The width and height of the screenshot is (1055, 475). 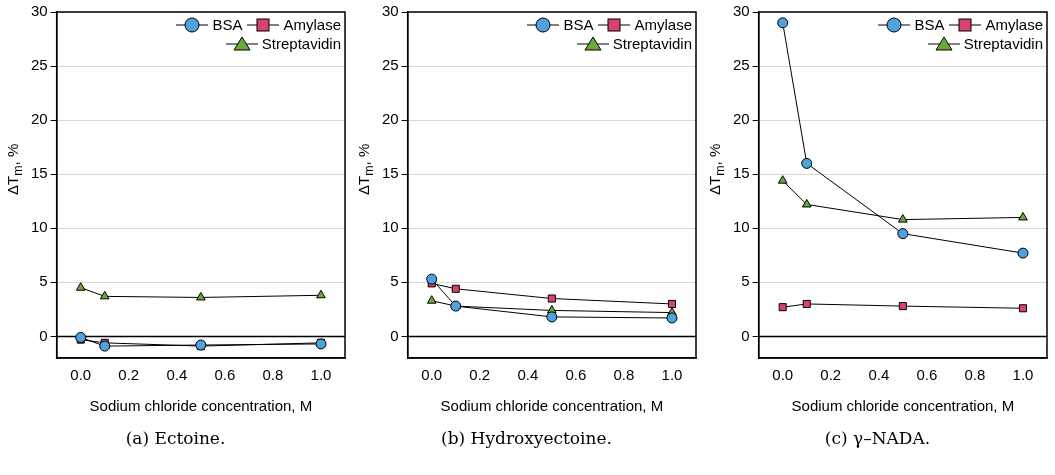 What do you see at coordinates (175, 438) in the screenshot?
I see `text: (a) Ectoine.` at bounding box center [175, 438].